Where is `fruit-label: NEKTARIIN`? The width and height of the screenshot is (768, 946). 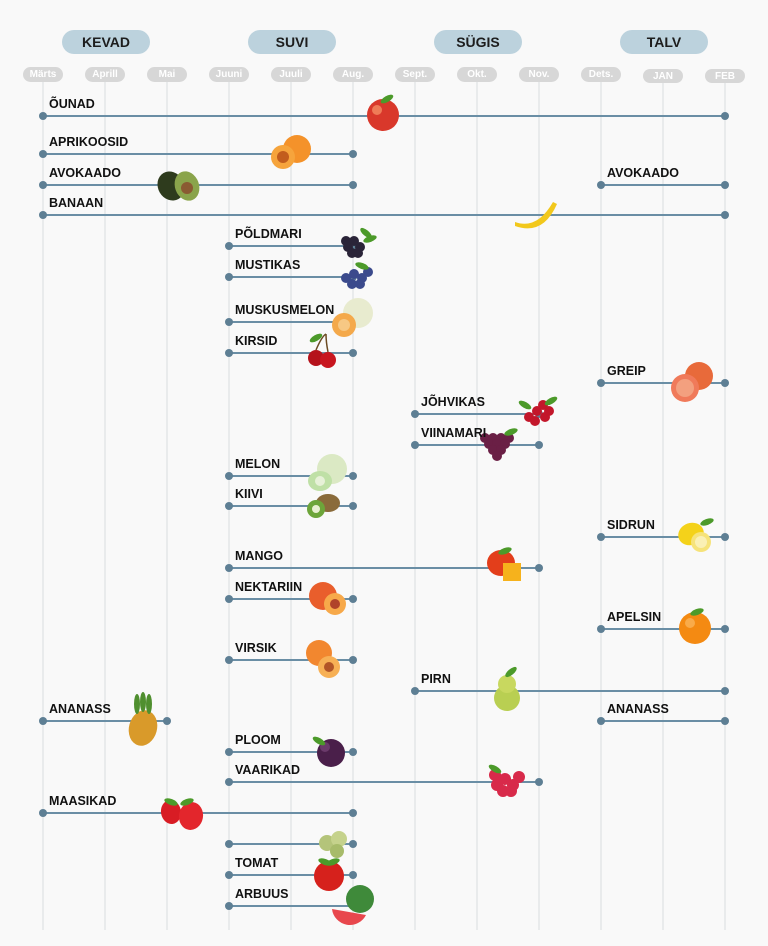
fruit-label: NEKTARIIN is located at coordinates (269, 587).